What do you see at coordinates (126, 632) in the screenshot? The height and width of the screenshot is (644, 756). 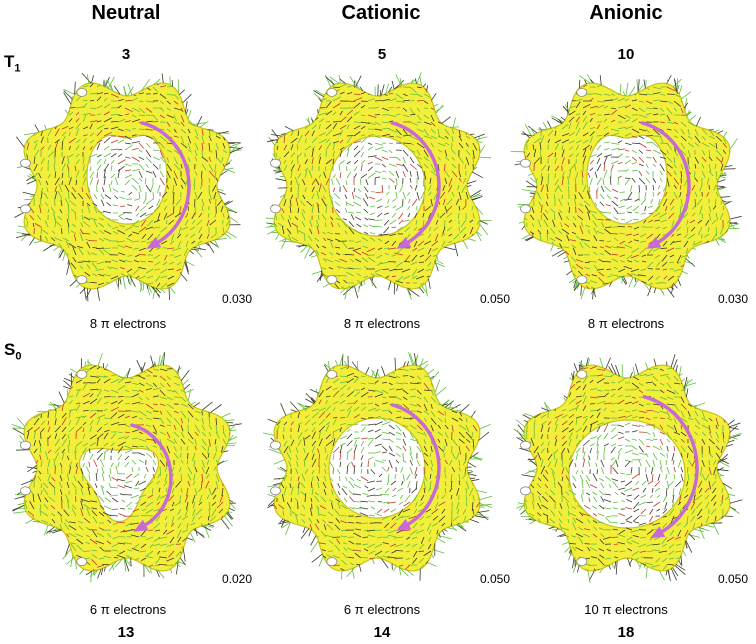 I see `compound-number: 13` at bounding box center [126, 632].